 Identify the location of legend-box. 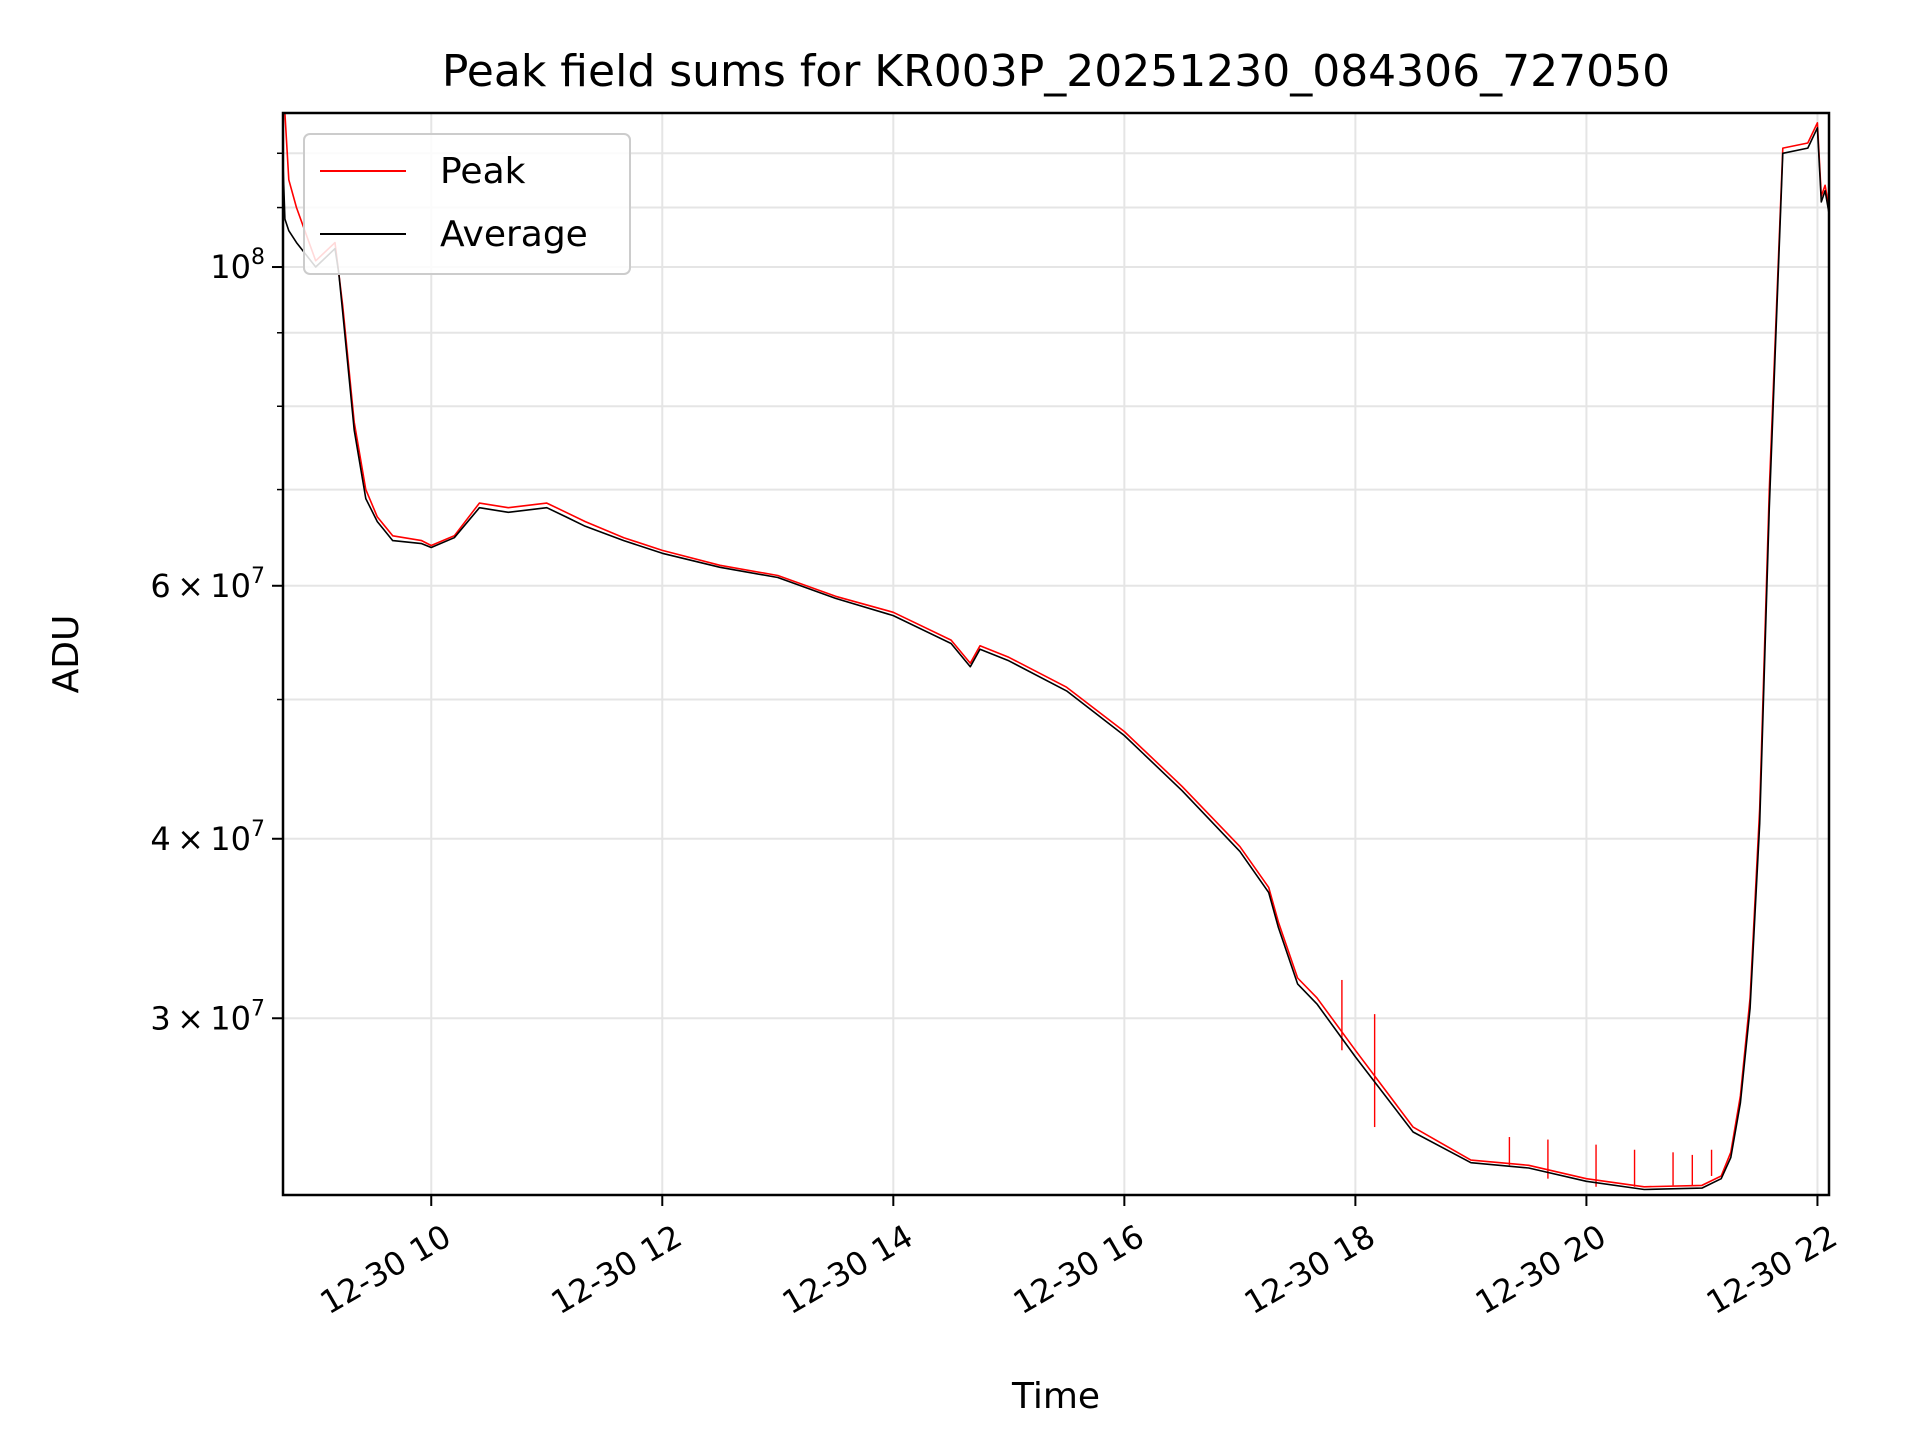
(467, 204).